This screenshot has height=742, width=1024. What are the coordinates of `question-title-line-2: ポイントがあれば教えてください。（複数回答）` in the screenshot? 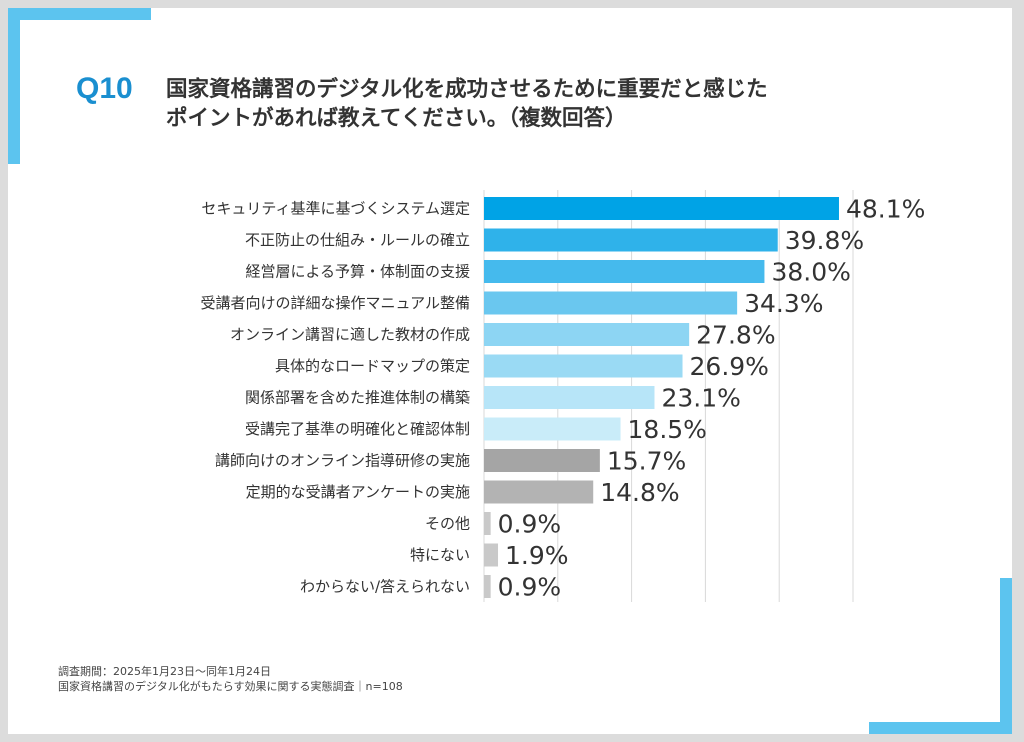 It's located at (396, 118).